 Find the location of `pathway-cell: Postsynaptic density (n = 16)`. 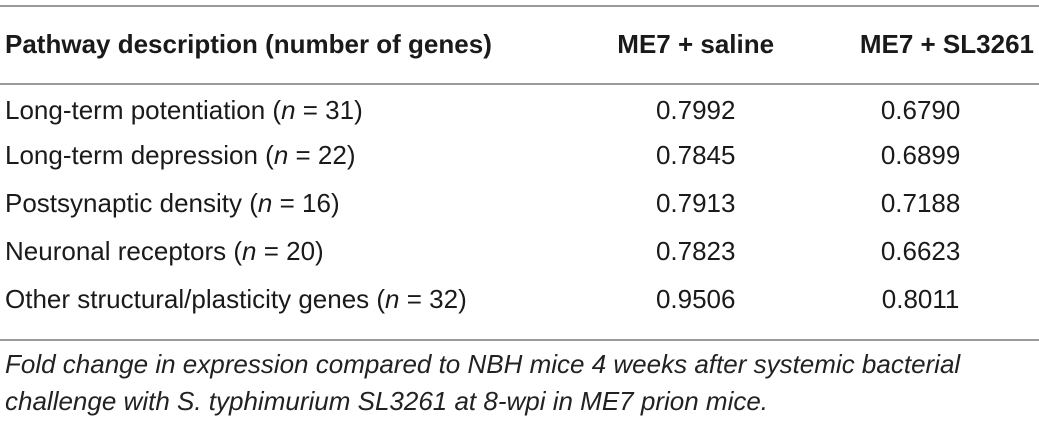

pathway-cell: Postsynaptic density (n = 16) is located at coordinates (172, 202).